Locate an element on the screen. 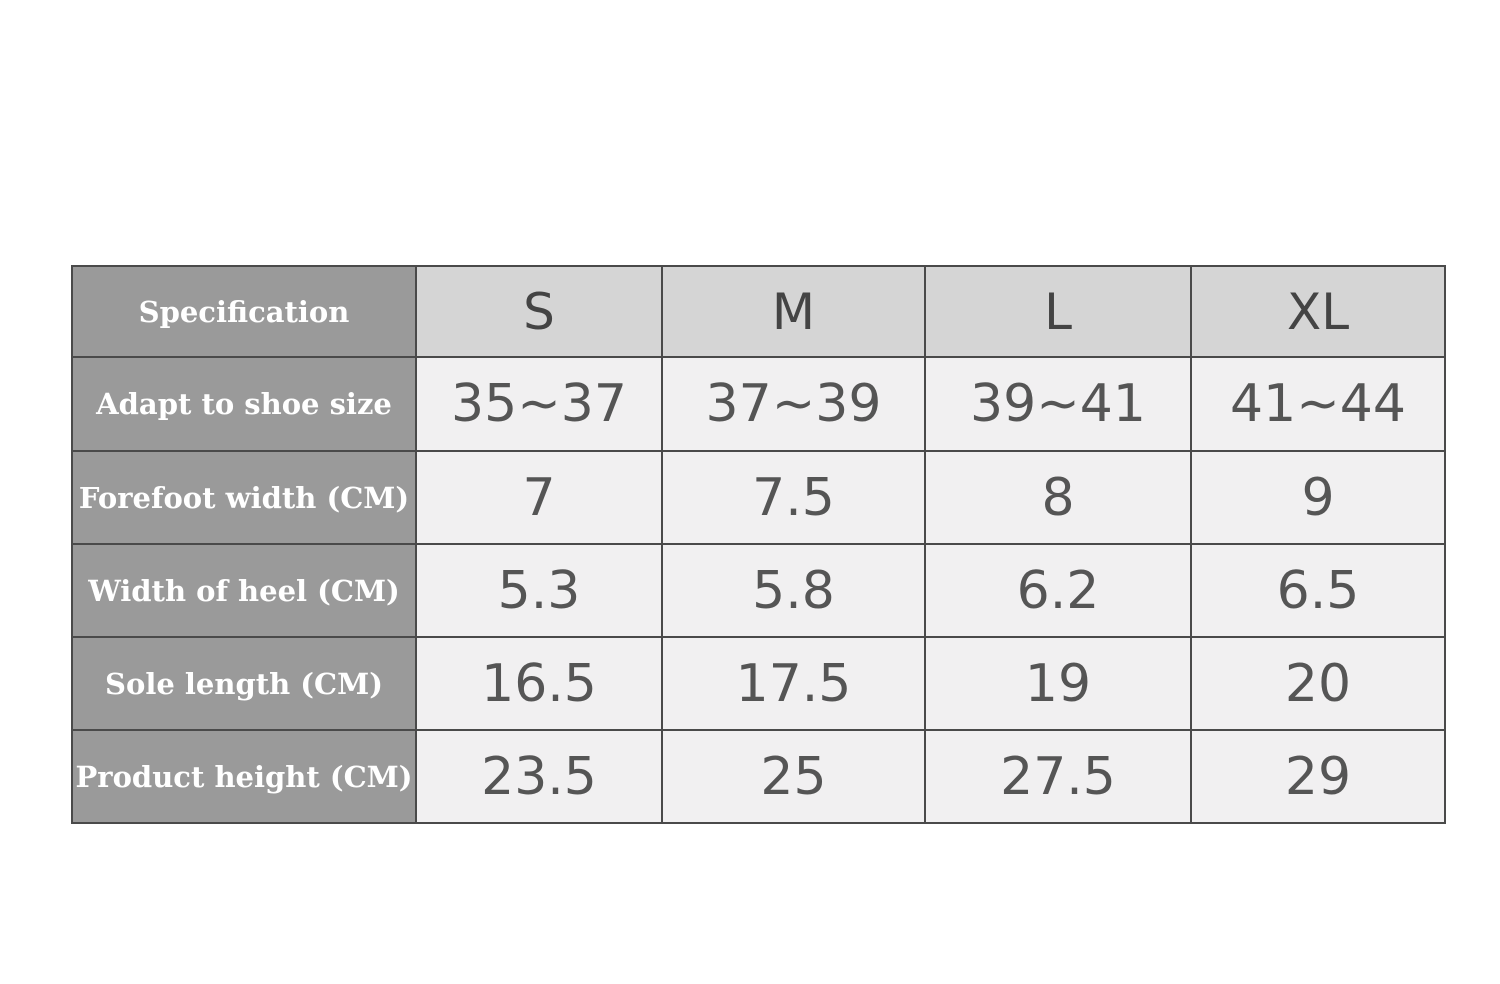 The height and width of the screenshot is (984, 1500). table-cell: 19 is located at coordinates (1058, 683).